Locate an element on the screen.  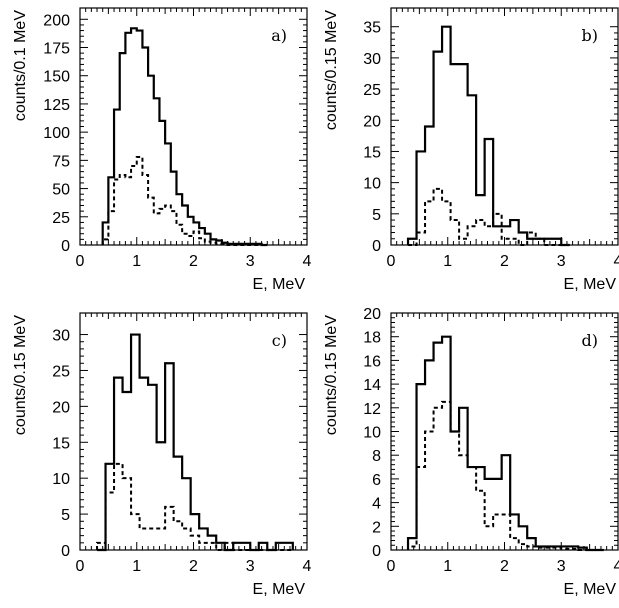
y-axis-title: counts/0.1 MeV is located at coordinates (20, 66).